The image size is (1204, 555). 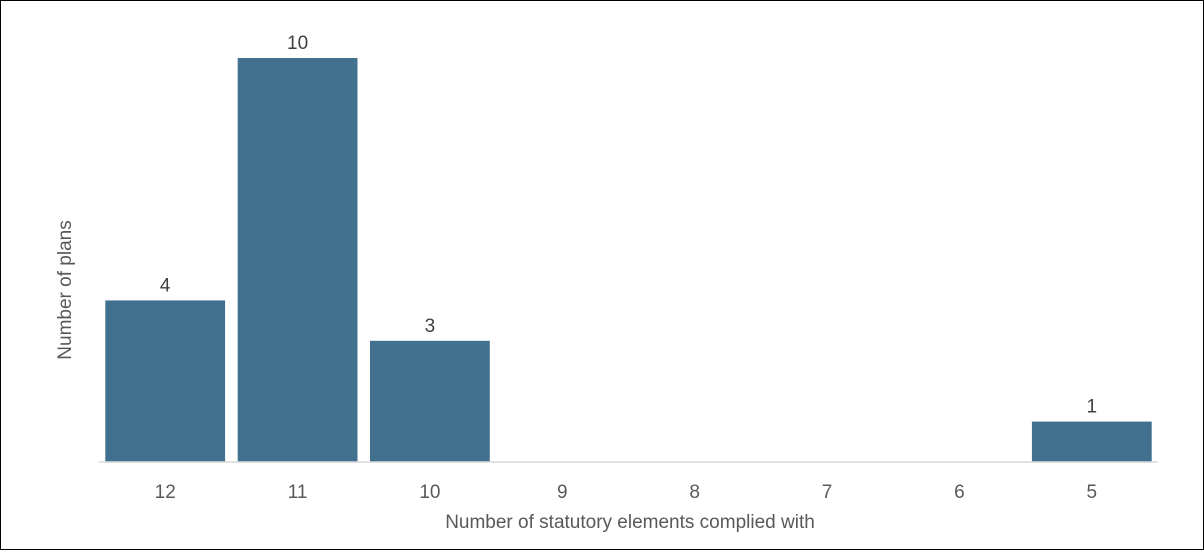 What do you see at coordinates (165, 285) in the screenshot?
I see `data-label-12: 4` at bounding box center [165, 285].